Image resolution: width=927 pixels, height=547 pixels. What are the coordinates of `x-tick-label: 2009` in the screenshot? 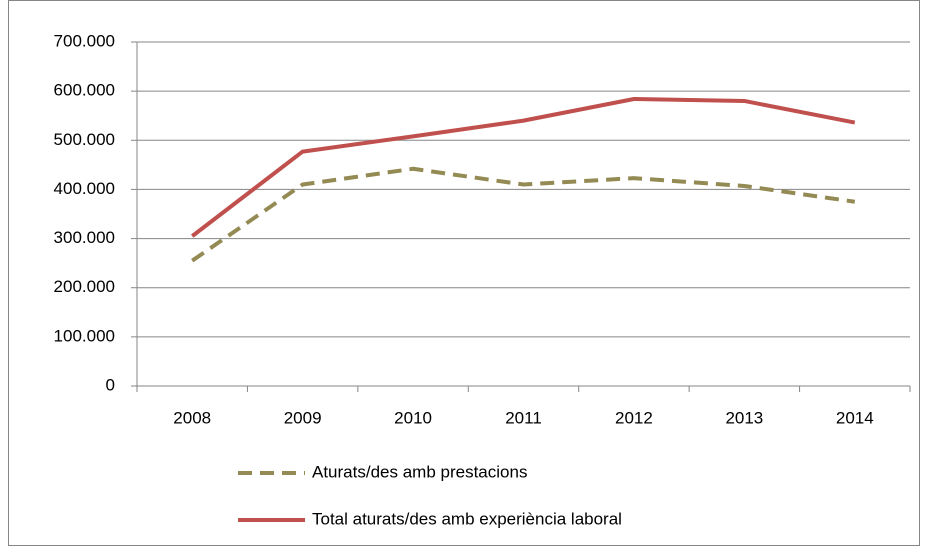 It's located at (303, 417).